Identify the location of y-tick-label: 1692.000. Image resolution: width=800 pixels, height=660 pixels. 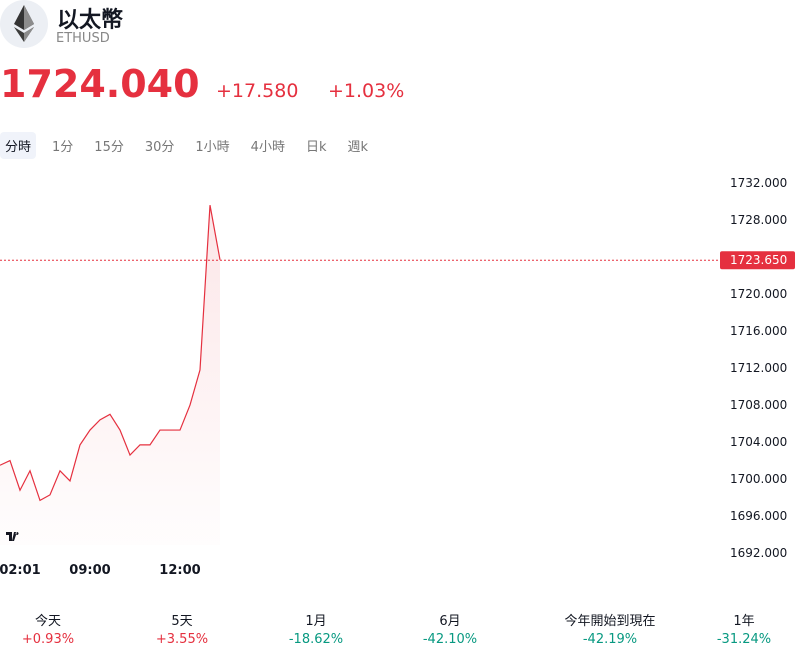
(758, 553).